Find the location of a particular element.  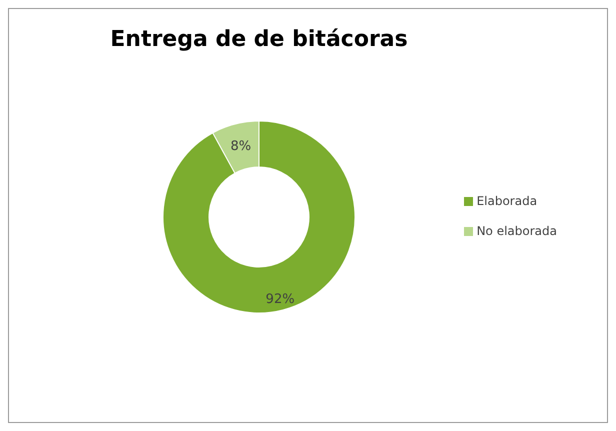

chart-title: Entrega de de bitácoras is located at coordinates (259, 39).